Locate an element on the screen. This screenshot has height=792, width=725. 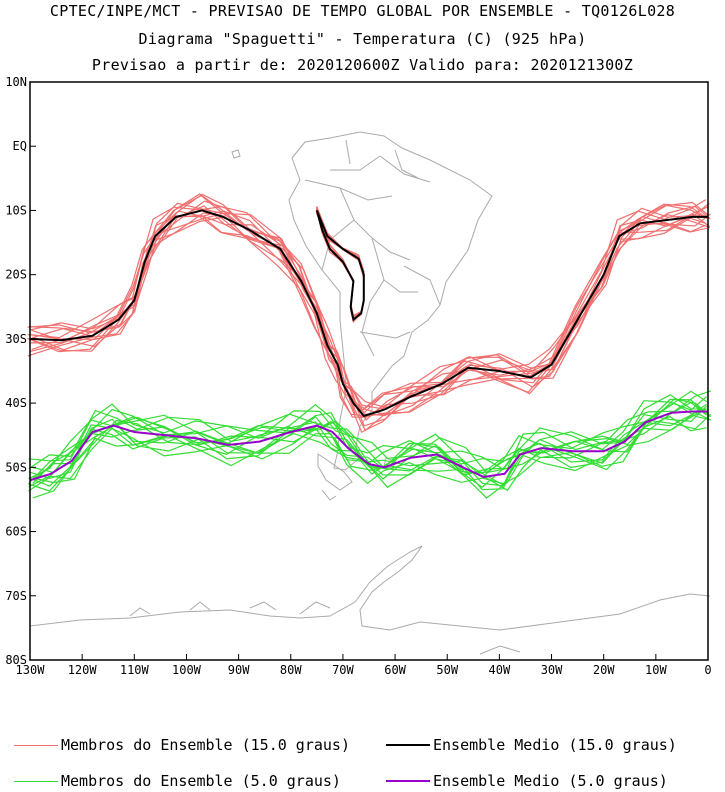
lon-tick-label: 110W is located at coordinates (135, 670).